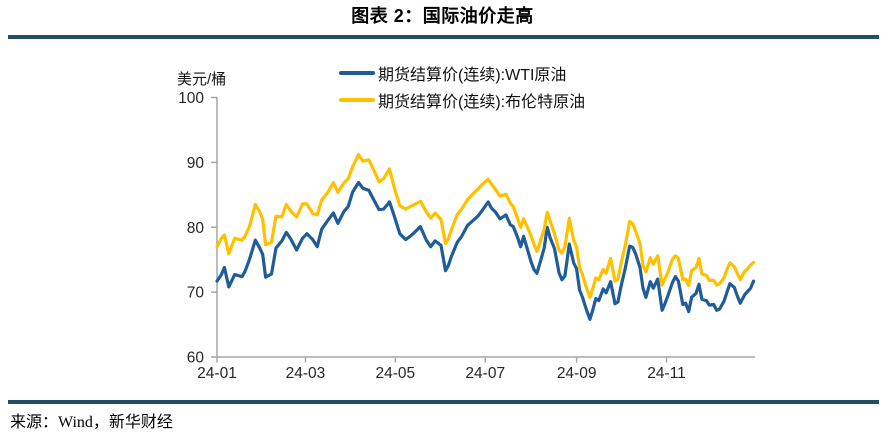 The width and height of the screenshot is (885, 442). I want to click on chart-title: 图表 2：国际油价走高, so click(442, 16).